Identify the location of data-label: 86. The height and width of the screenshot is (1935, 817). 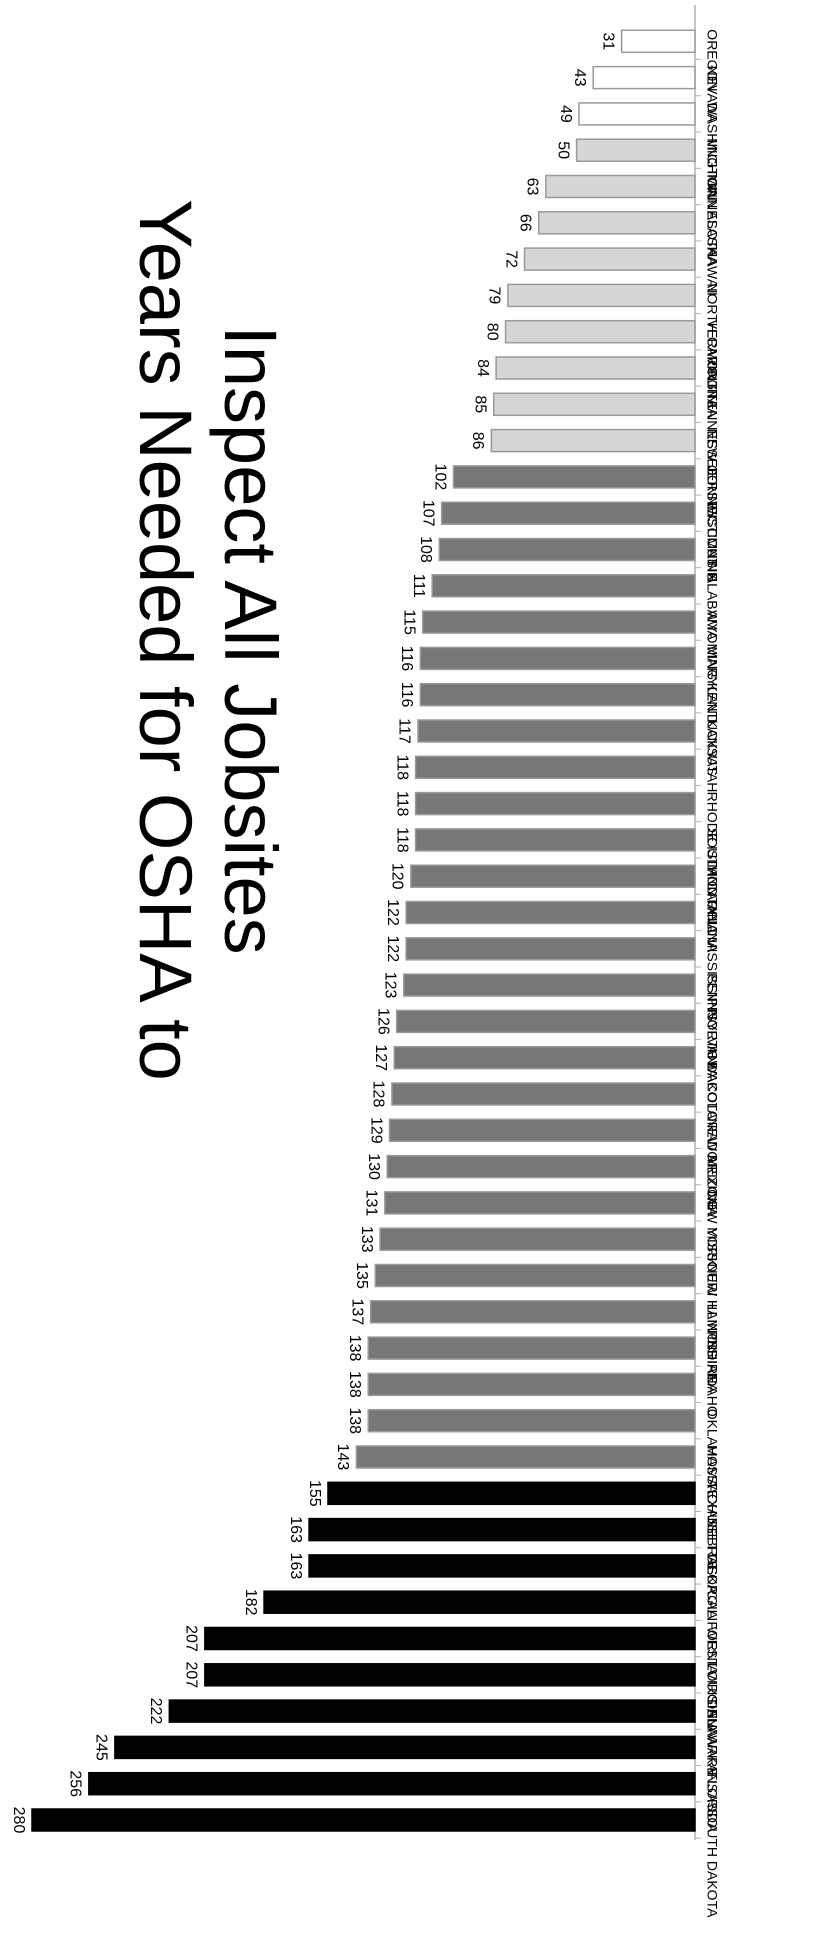
(477, 441).